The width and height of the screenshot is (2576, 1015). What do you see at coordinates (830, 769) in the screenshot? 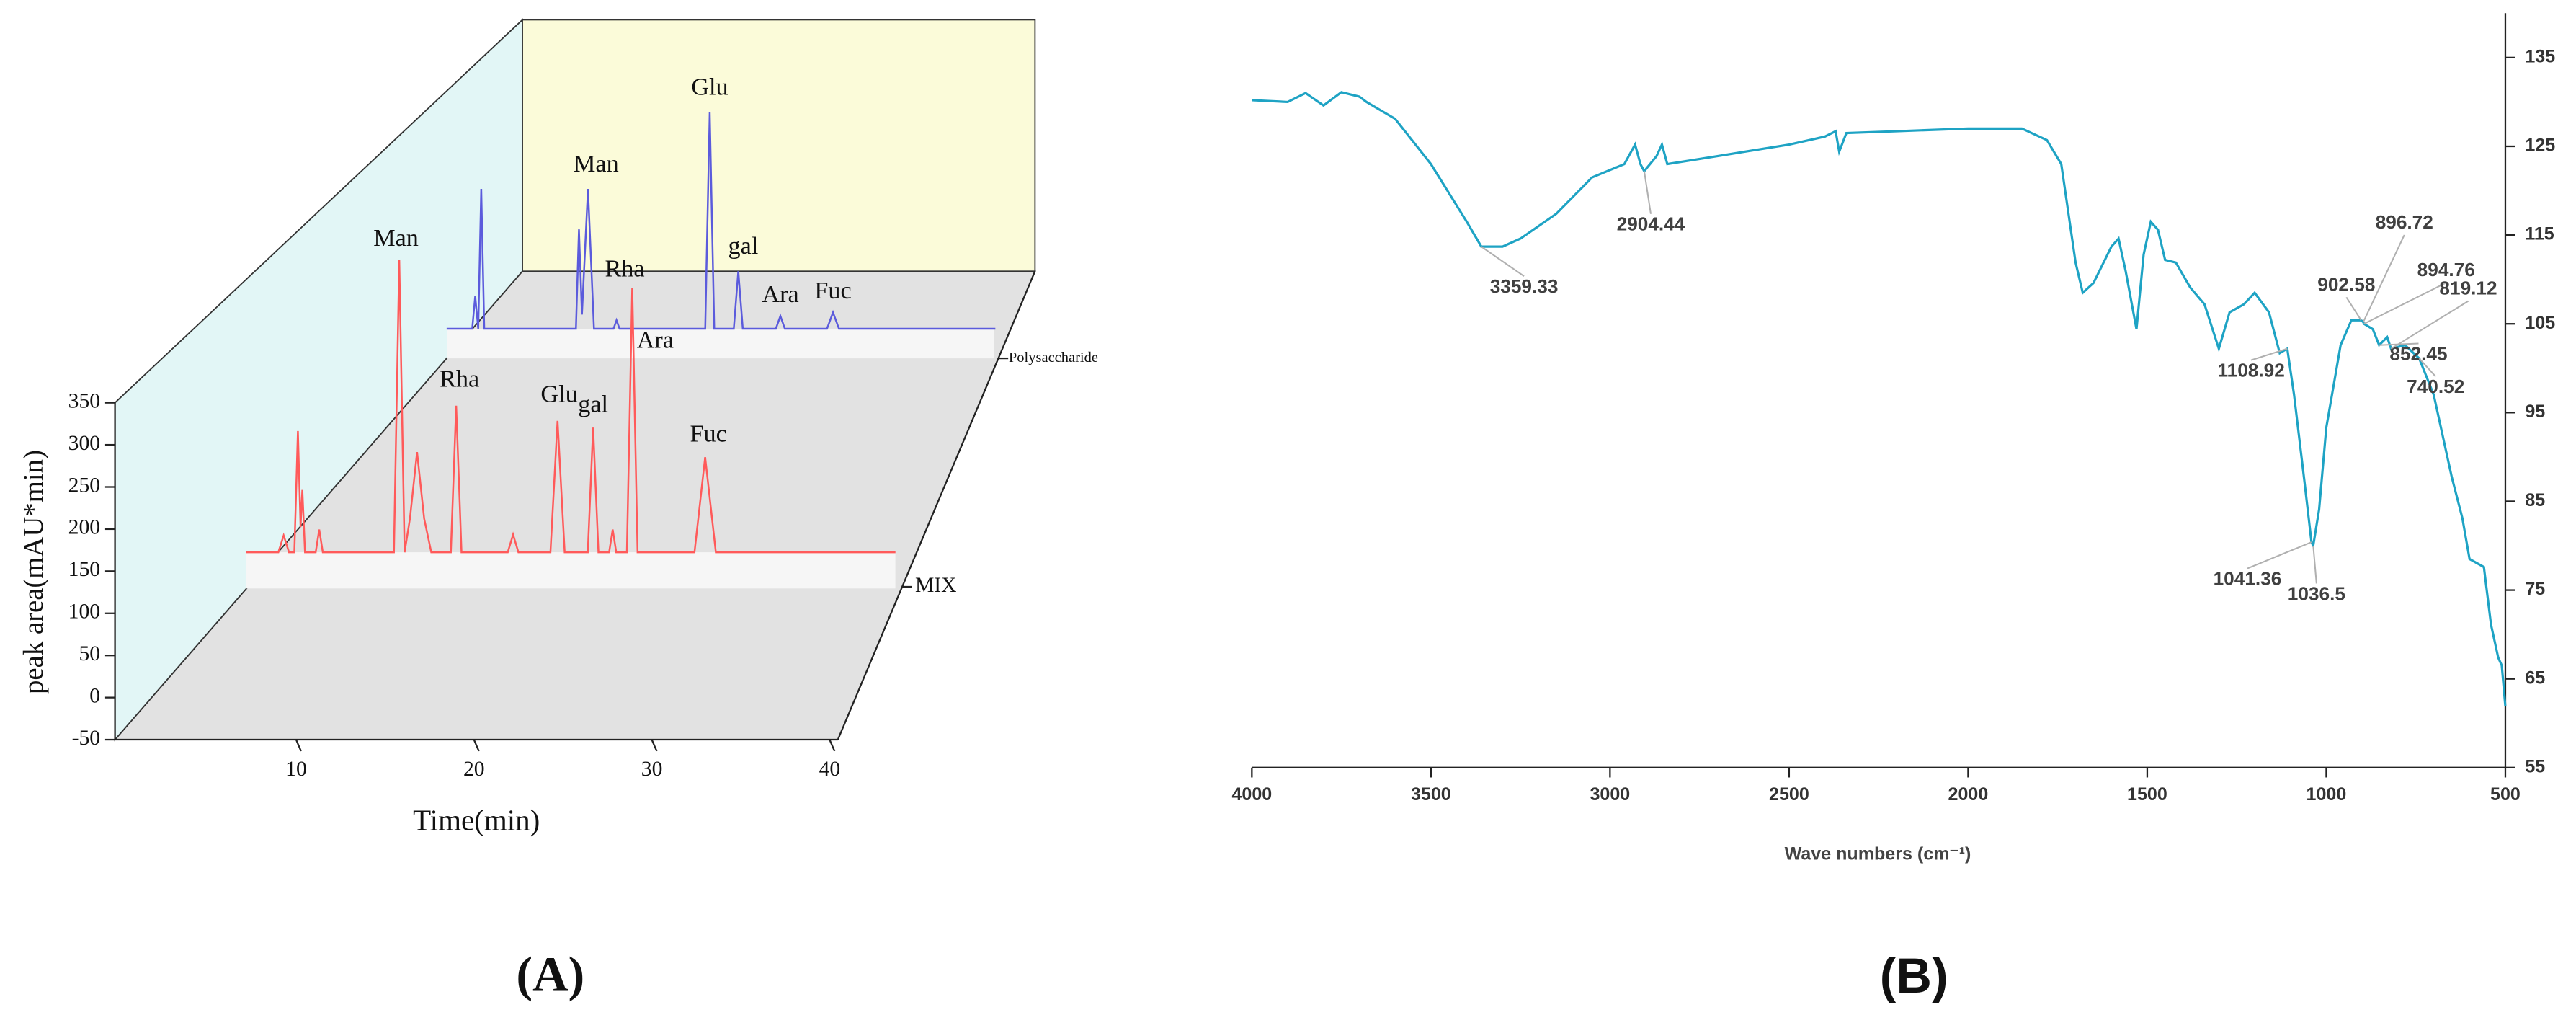
I see `x-tick-label: 40` at bounding box center [830, 769].